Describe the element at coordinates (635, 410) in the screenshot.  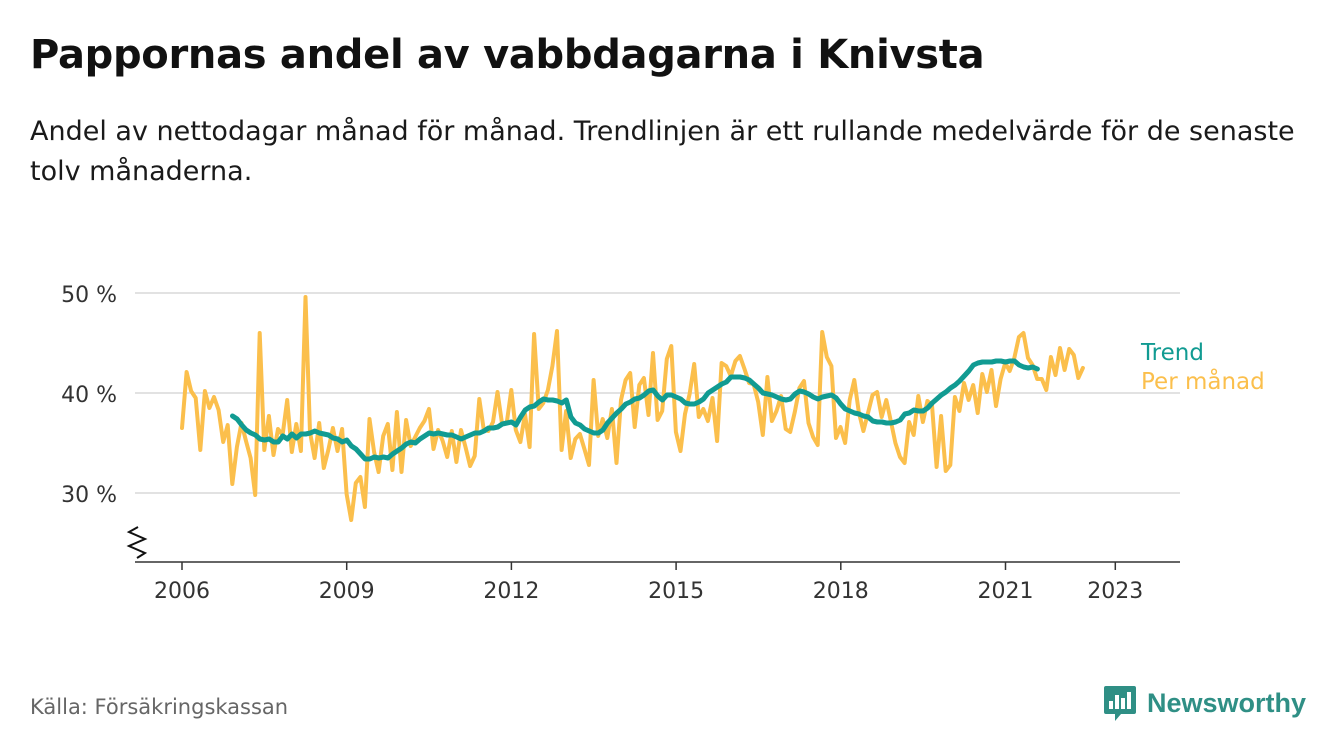
I see `trend-line` at that location.